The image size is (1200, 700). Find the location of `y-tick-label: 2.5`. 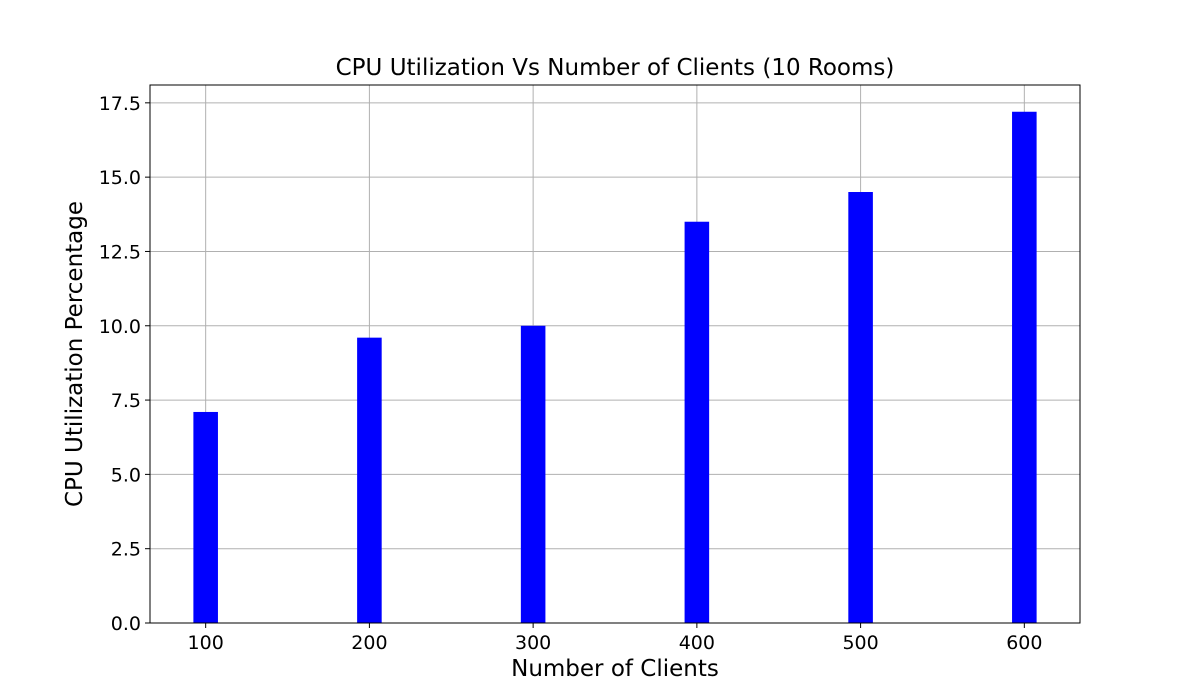

y-tick-label: 2.5 is located at coordinates (126, 550).